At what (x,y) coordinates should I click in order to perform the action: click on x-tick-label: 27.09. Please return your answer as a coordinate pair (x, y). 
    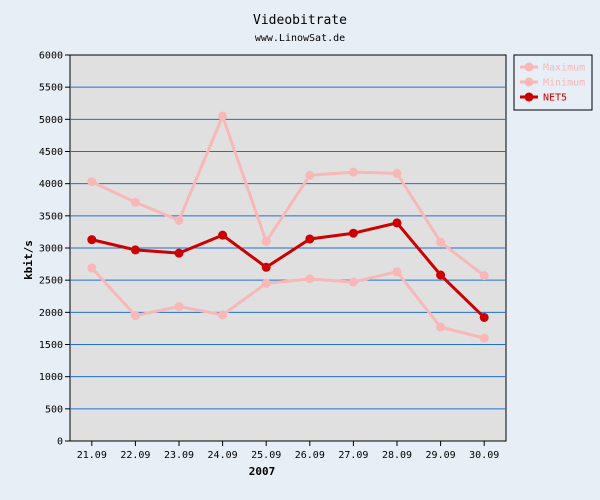
    Looking at the image, I should click on (353, 455).